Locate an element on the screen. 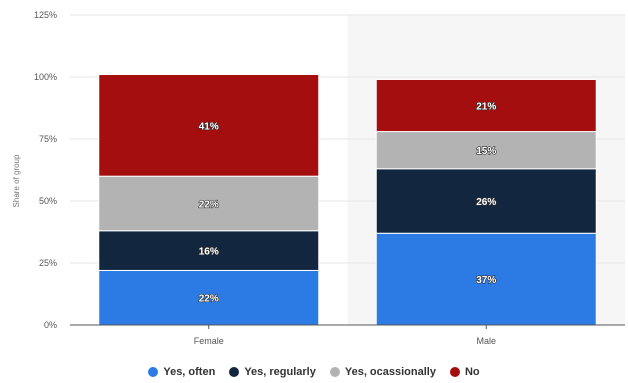 This screenshot has height=383, width=628. legend-item: Yes, regularly is located at coordinates (272, 372).